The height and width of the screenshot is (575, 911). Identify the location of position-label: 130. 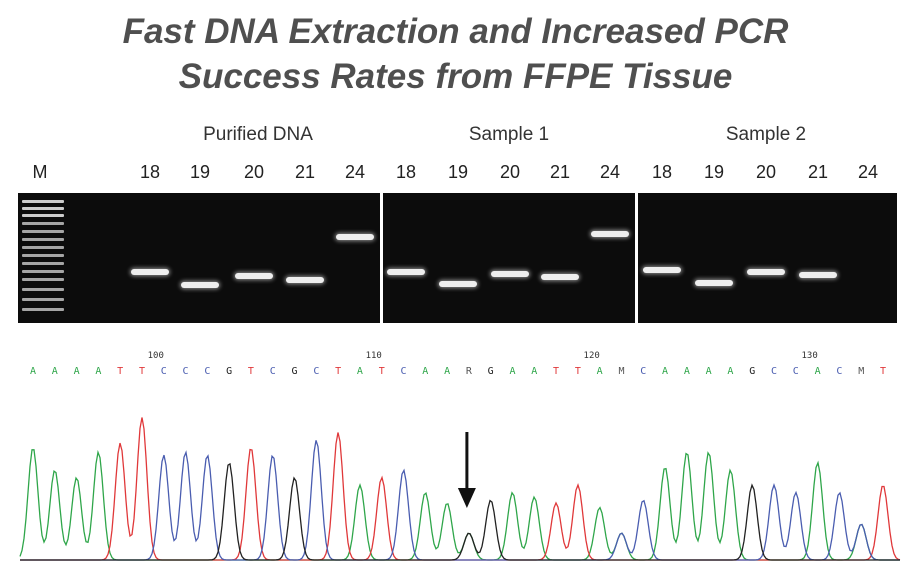
(809, 356).